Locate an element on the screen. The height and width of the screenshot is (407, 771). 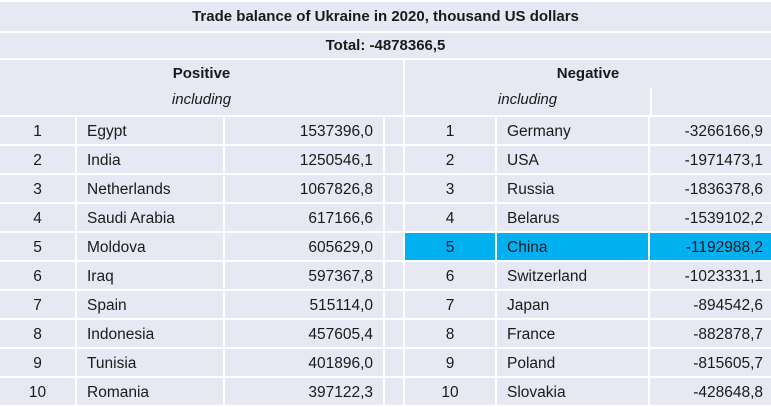
table-row: 8 Indonesia 457605,4 8 France -882878,7 is located at coordinates (385, 333).